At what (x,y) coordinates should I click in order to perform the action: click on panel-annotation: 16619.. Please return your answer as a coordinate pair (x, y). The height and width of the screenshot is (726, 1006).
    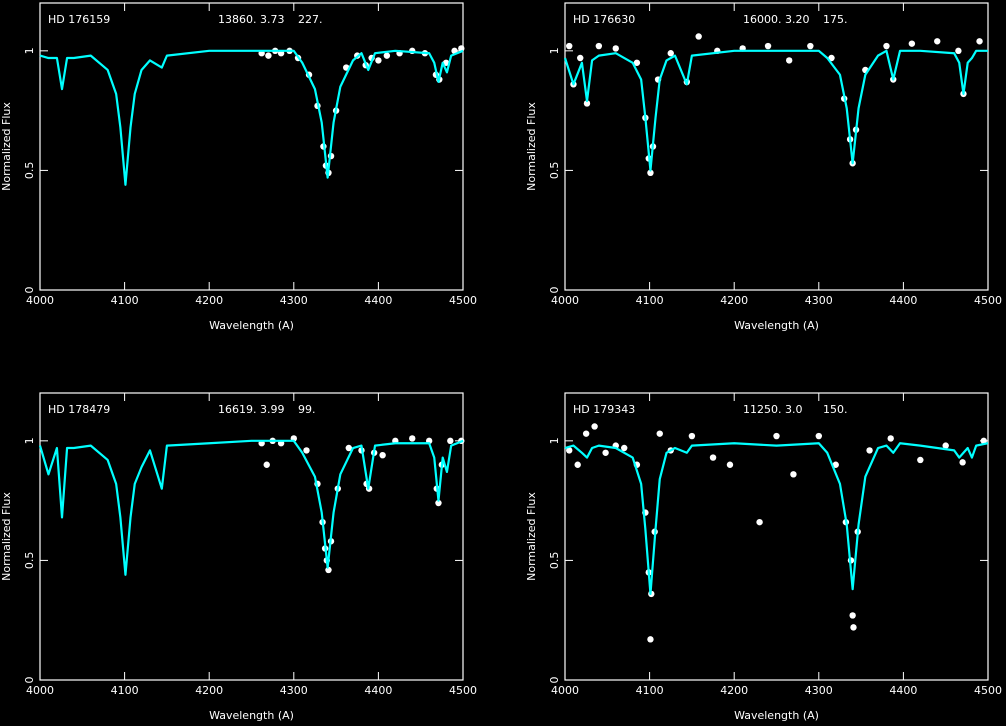
    Looking at the image, I should click on (237, 409).